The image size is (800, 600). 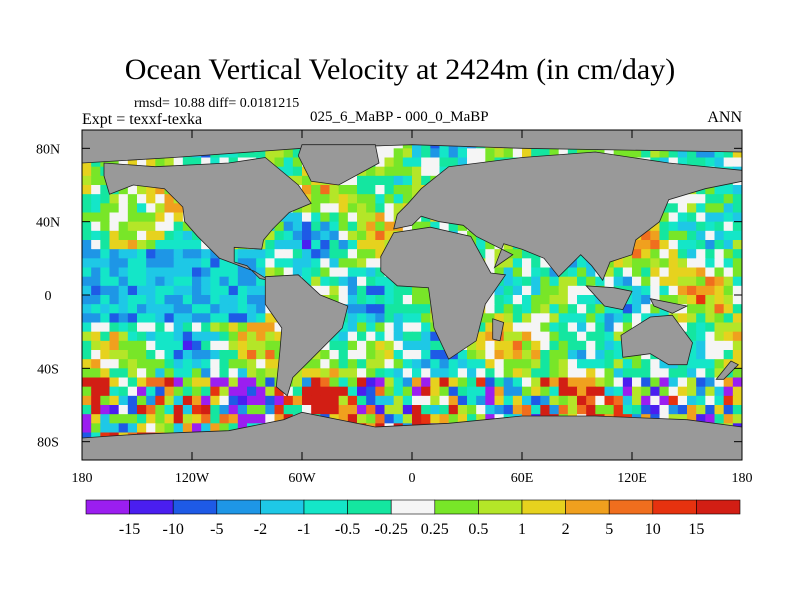 I want to click on x-tick-label: 180, so click(x=82, y=478).